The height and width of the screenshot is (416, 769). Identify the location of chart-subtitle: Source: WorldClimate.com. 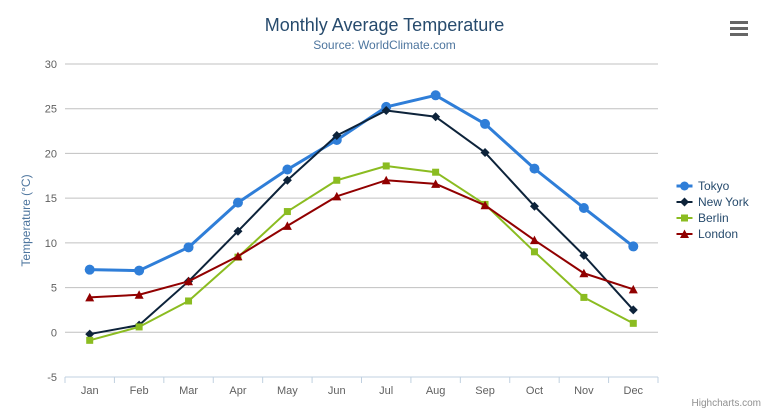
(384, 45).